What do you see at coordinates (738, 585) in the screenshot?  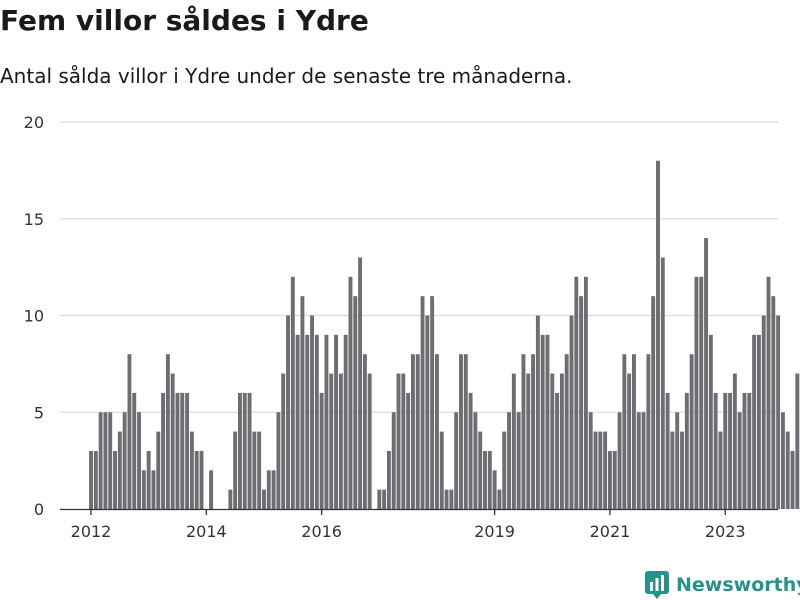 I see `newsworthy-logo-text: Newsworthy` at bounding box center [738, 585].